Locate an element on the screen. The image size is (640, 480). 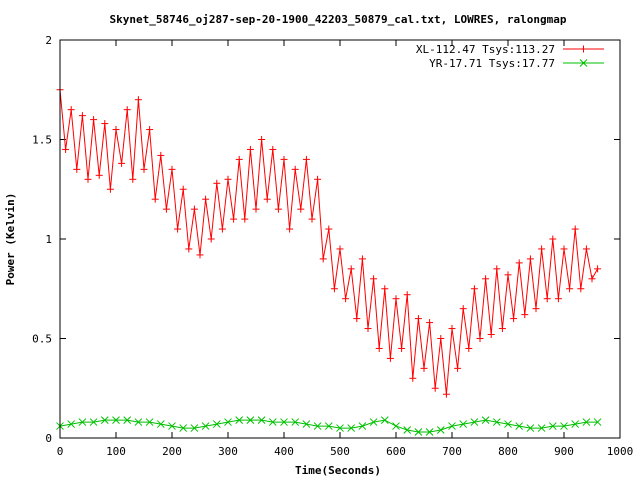
legend-sample-xl is located at coordinates (583, 49).